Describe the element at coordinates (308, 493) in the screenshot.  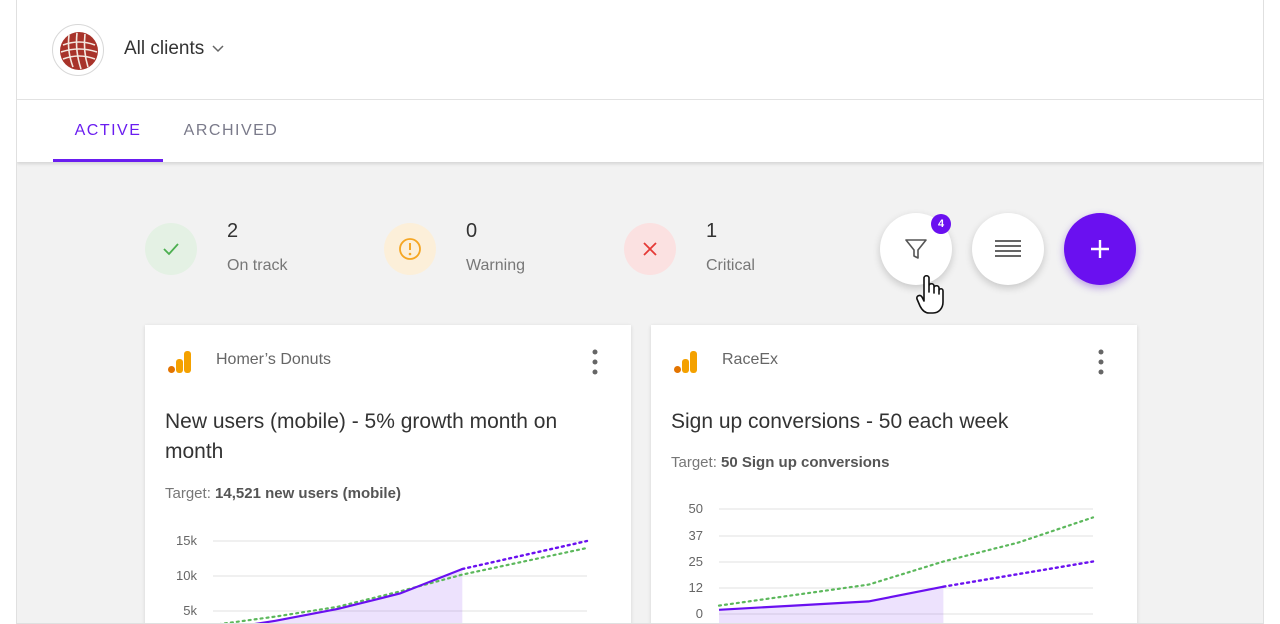
I see `target-value: 14,521 new users (mobile)` at that location.